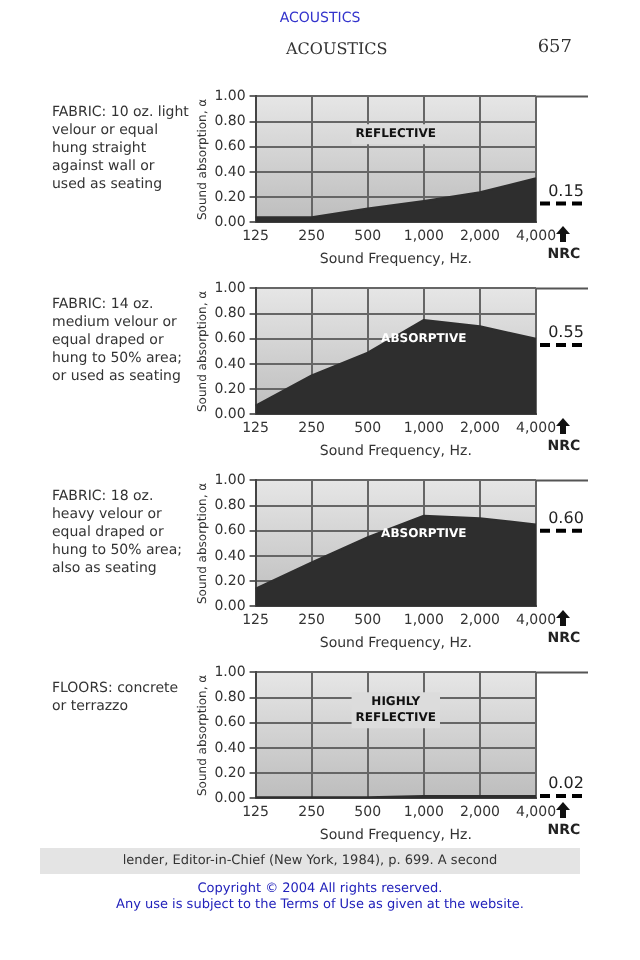  Describe the element at coordinates (554, 48) in the screenshot. I see `text: 657` at that location.